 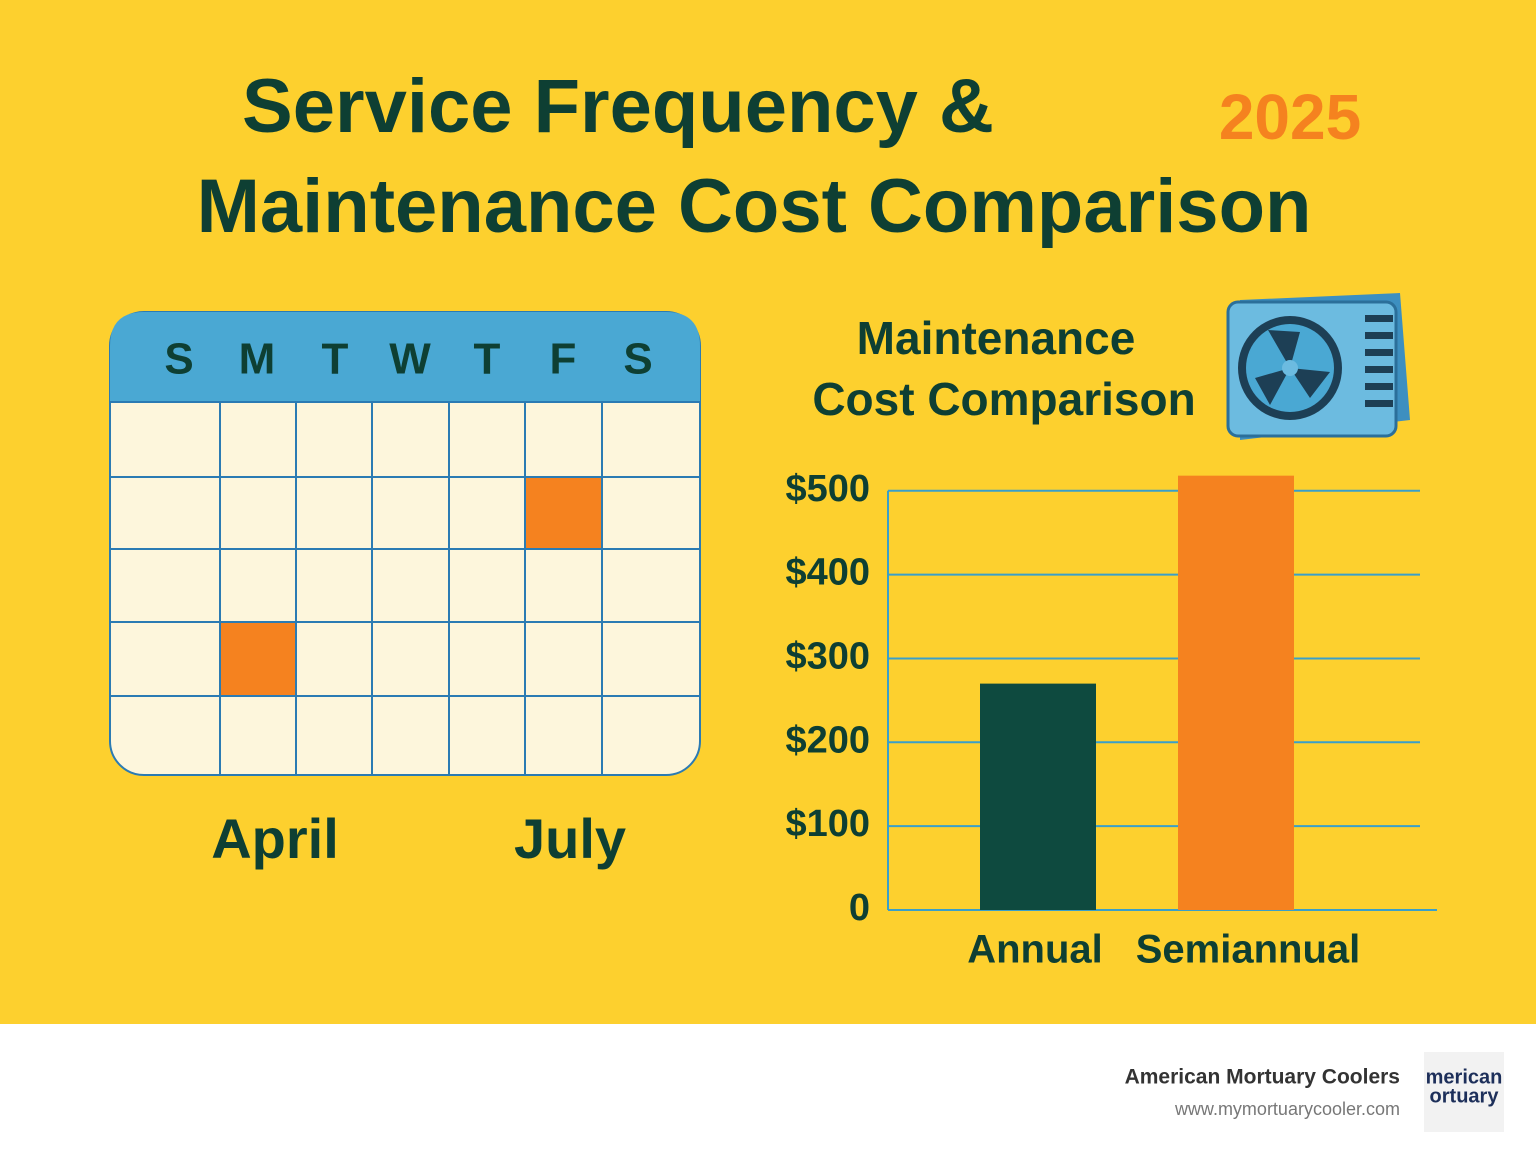 I want to click on y-tick-label: $100, so click(x=827, y=824).